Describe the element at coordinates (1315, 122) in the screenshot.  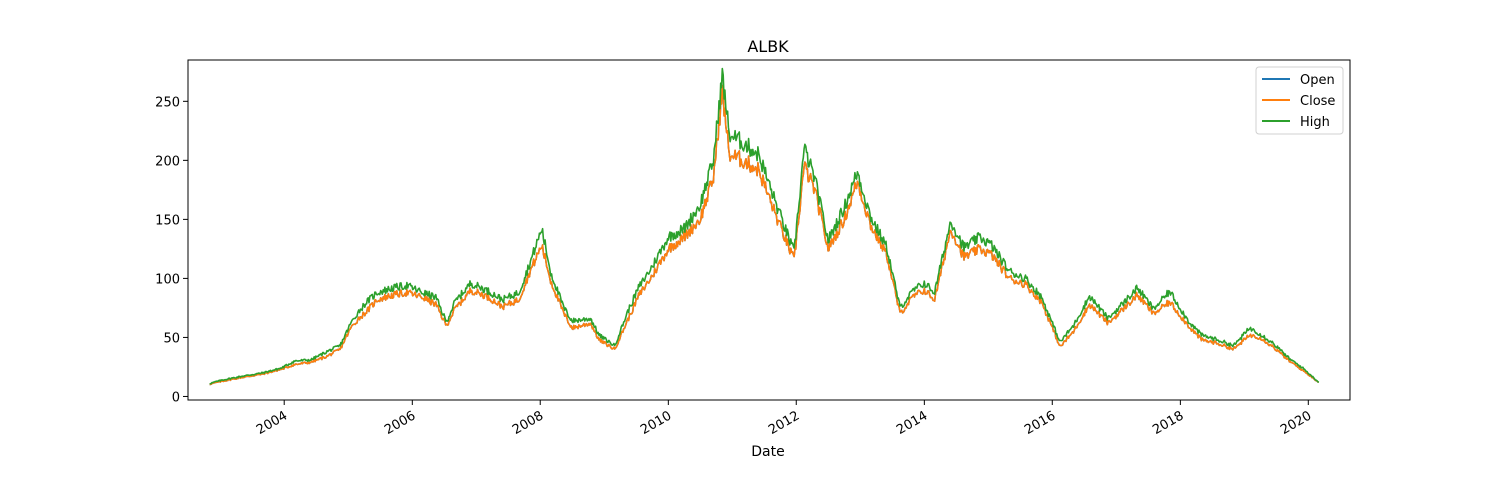
I see `legend-label-high: High` at that location.